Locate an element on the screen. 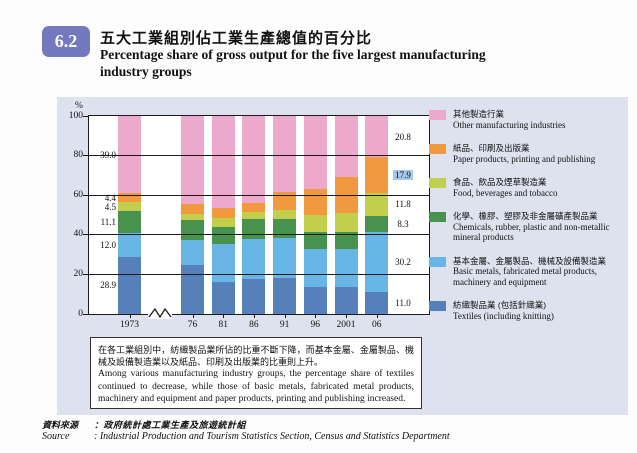 The width and height of the screenshot is (637, 453). value-label-2006: 8.3 is located at coordinates (403, 224).